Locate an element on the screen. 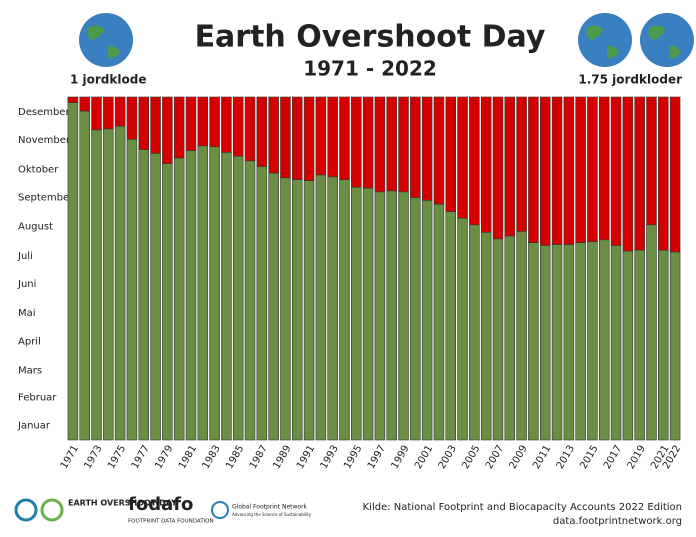 Image resolution: width=696 pixels, height=537 pixels. x-tick-label: 2011 is located at coordinates (542, 458).